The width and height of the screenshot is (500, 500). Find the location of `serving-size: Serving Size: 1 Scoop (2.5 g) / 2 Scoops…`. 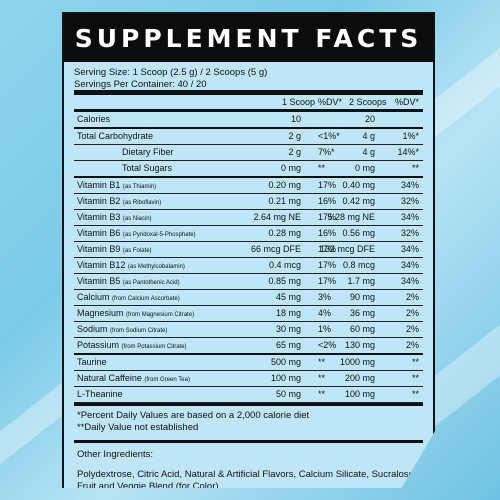

serving-size: Serving Size: 1 Scoop (2.5 g) / 2 Scoops… is located at coordinates (171, 72).